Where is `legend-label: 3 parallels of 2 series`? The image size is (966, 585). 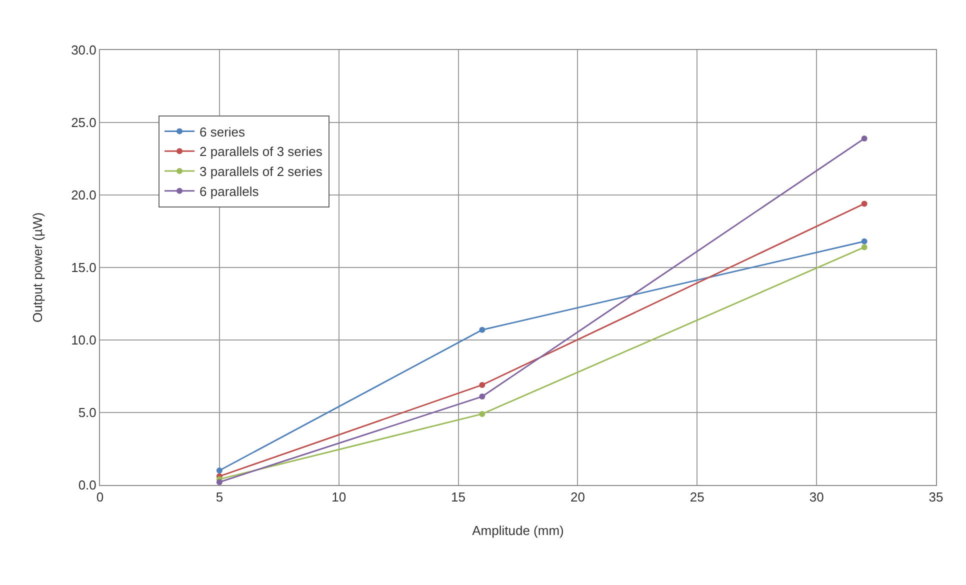 legend-label: 3 parallels of 2 series is located at coordinates (261, 172).